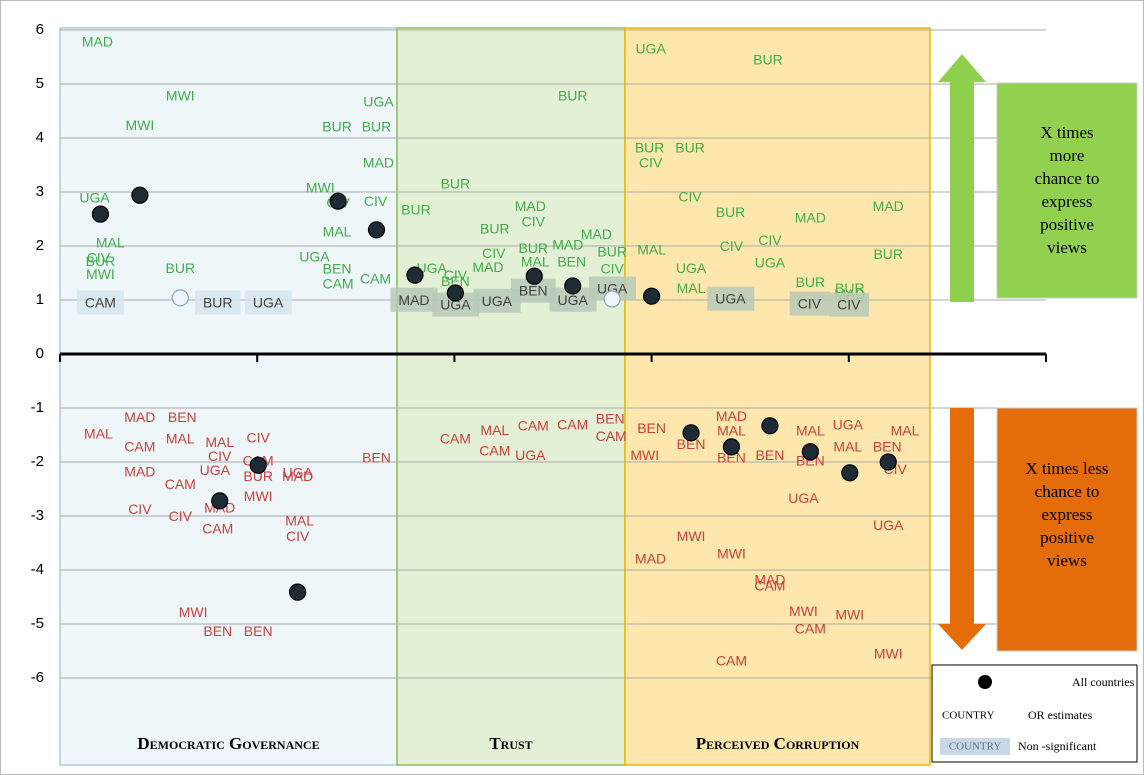 The image size is (1144, 775). What do you see at coordinates (962, 191) in the screenshot?
I see `up-arrow-shaft` at bounding box center [962, 191].